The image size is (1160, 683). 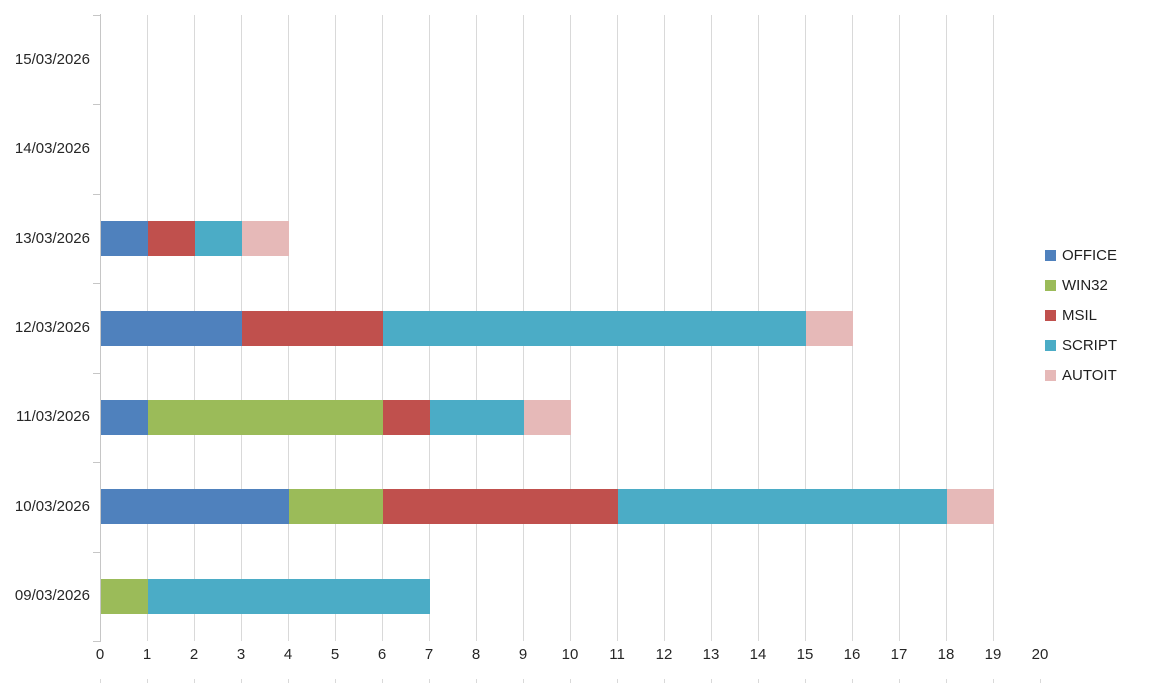 I want to click on x-axis-label: 19, so click(x=993, y=654).